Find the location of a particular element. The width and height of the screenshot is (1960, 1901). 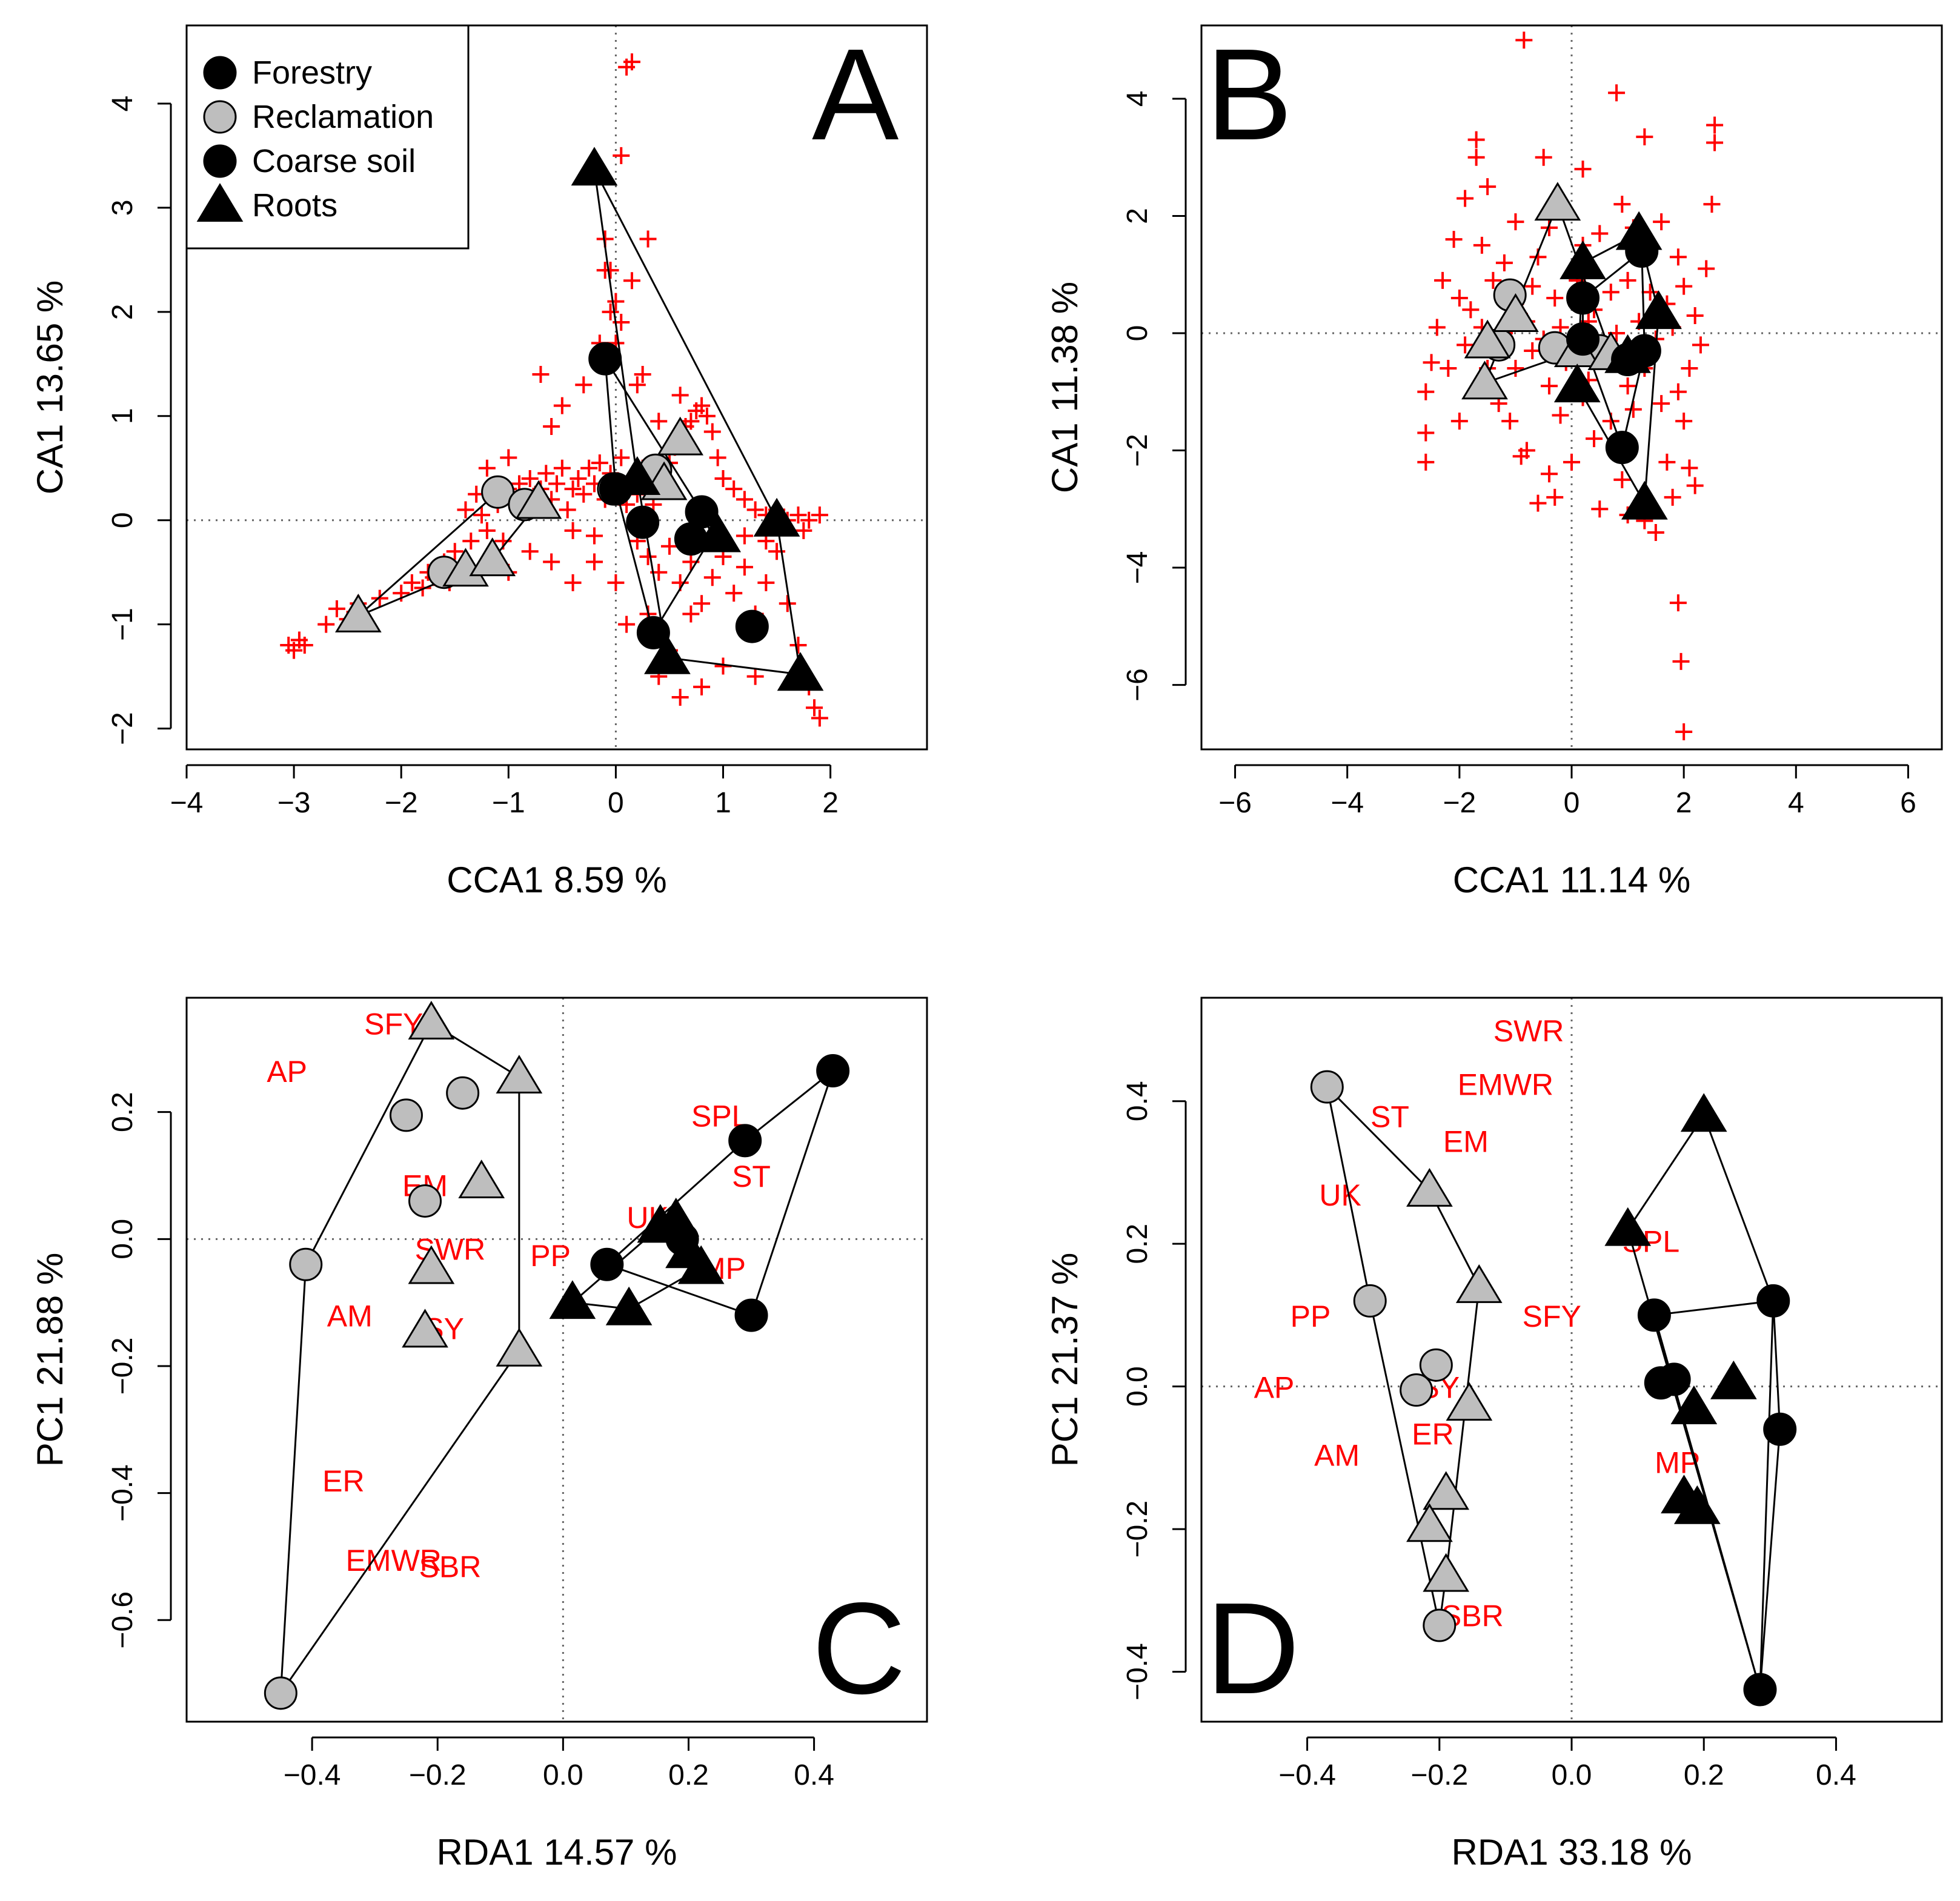

panel-letter: B is located at coordinates (1249, 94).